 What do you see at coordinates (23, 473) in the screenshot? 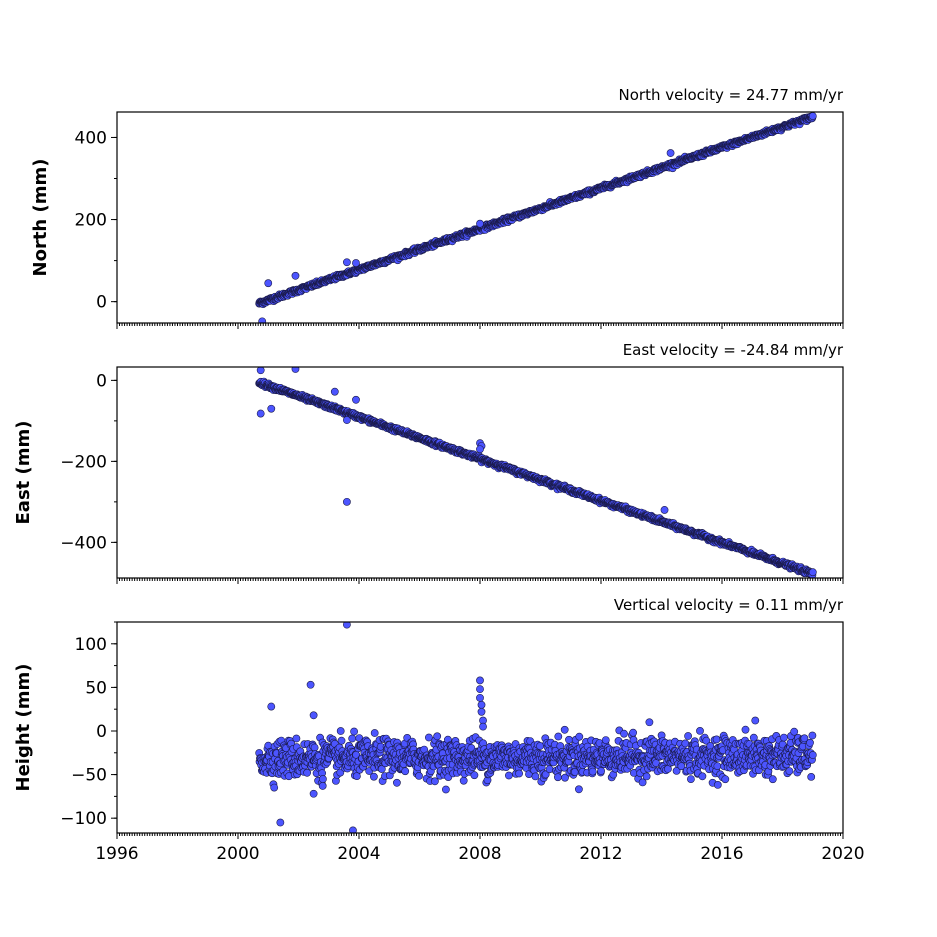
I see `y-axis-label: East (mm)` at bounding box center [23, 473].